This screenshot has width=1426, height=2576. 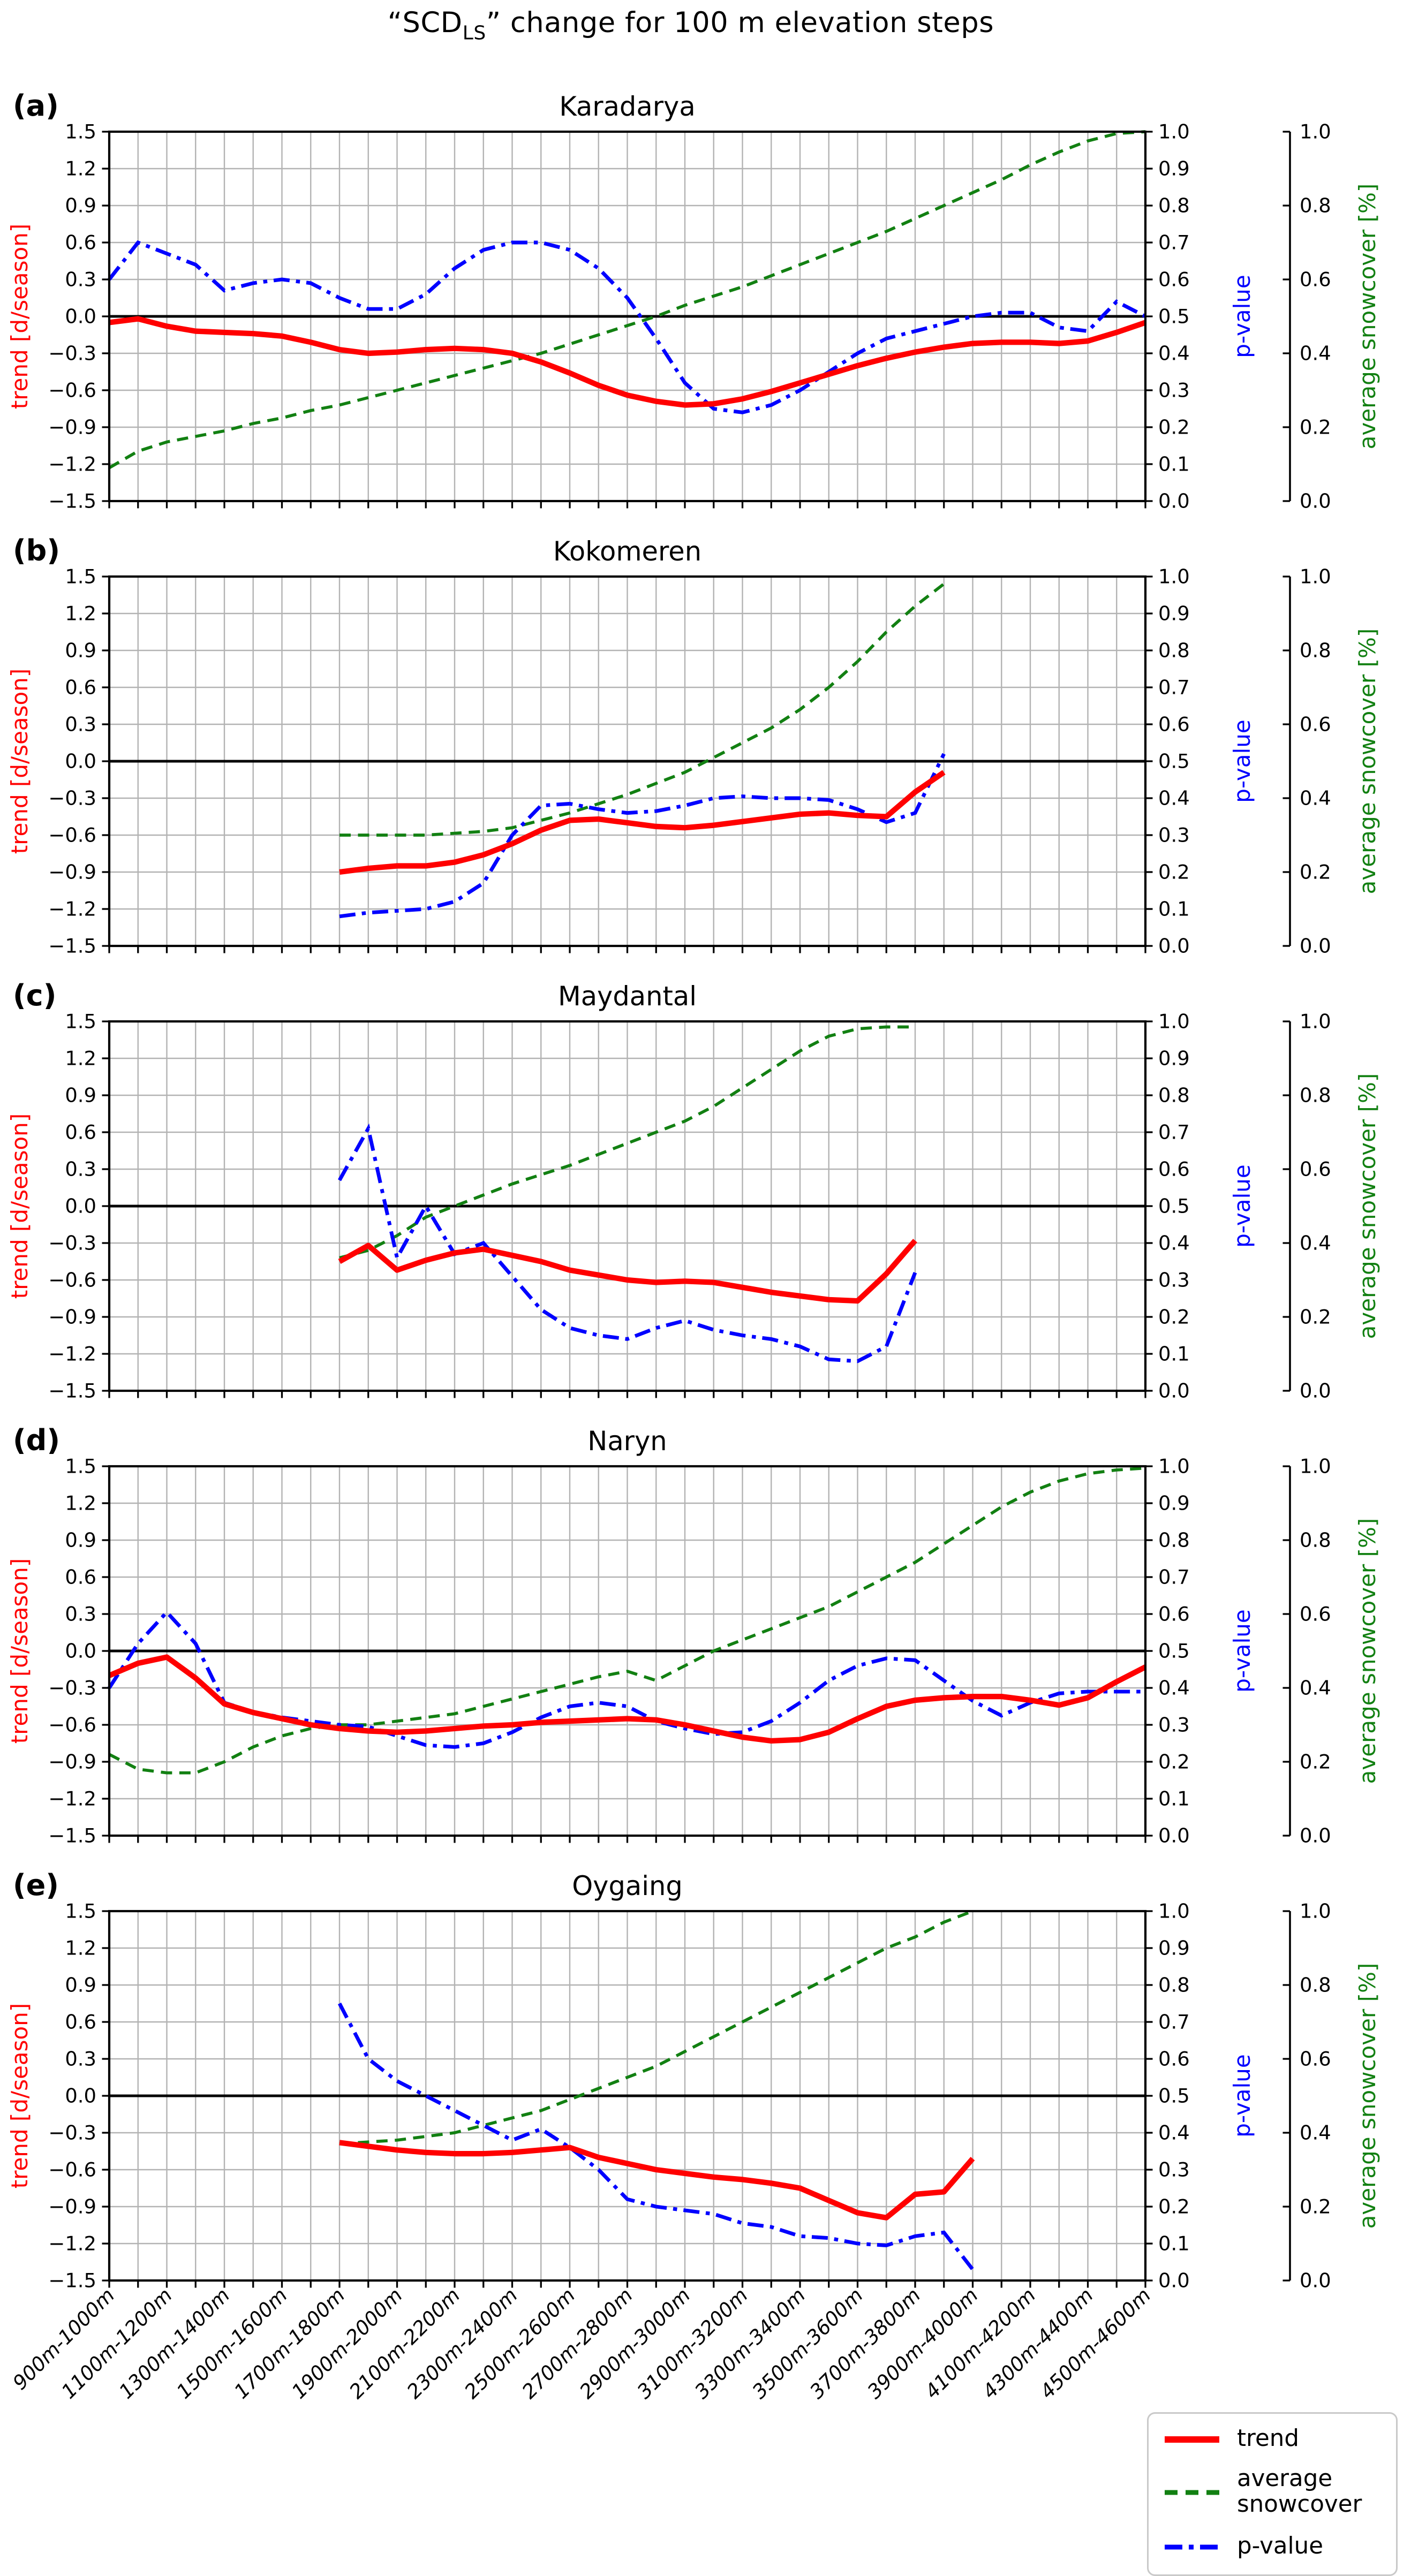 I want to click on legend-item-snowcover: average snowcover, so click(x=1272, y=2493).